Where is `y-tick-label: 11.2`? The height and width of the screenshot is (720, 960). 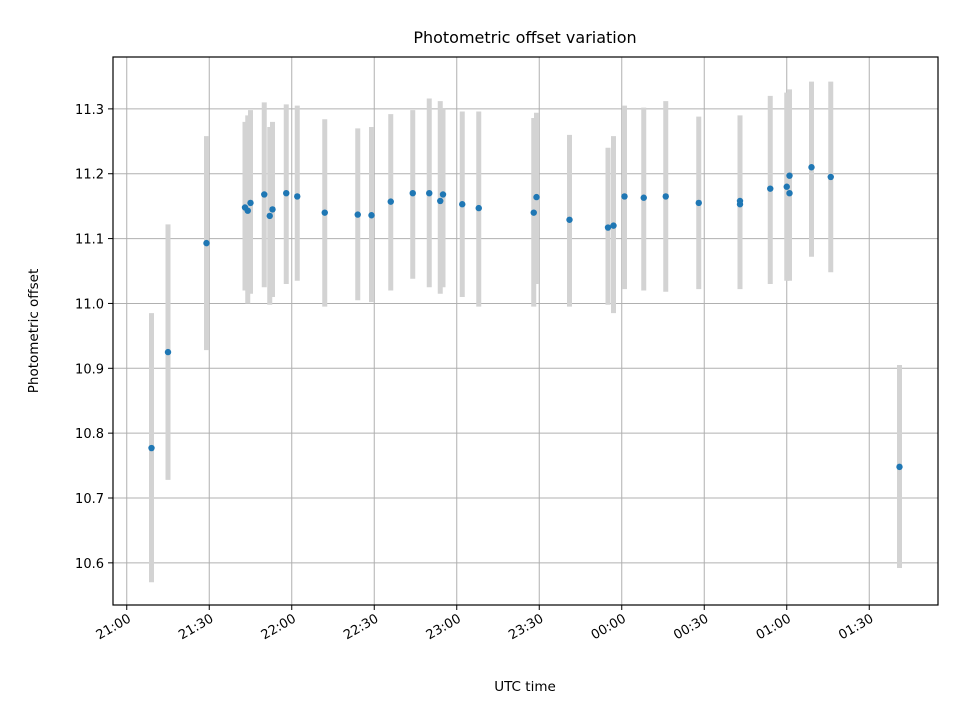
y-tick-label: 11.2 is located at coordinates (89, 175).